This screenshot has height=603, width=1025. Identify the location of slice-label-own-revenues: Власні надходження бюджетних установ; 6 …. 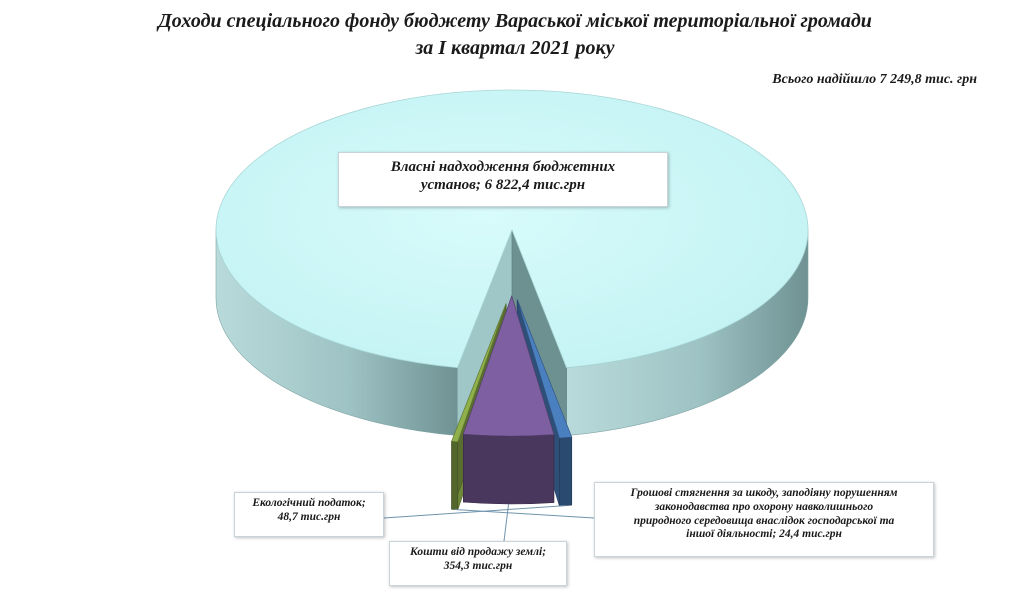
(503, 179).